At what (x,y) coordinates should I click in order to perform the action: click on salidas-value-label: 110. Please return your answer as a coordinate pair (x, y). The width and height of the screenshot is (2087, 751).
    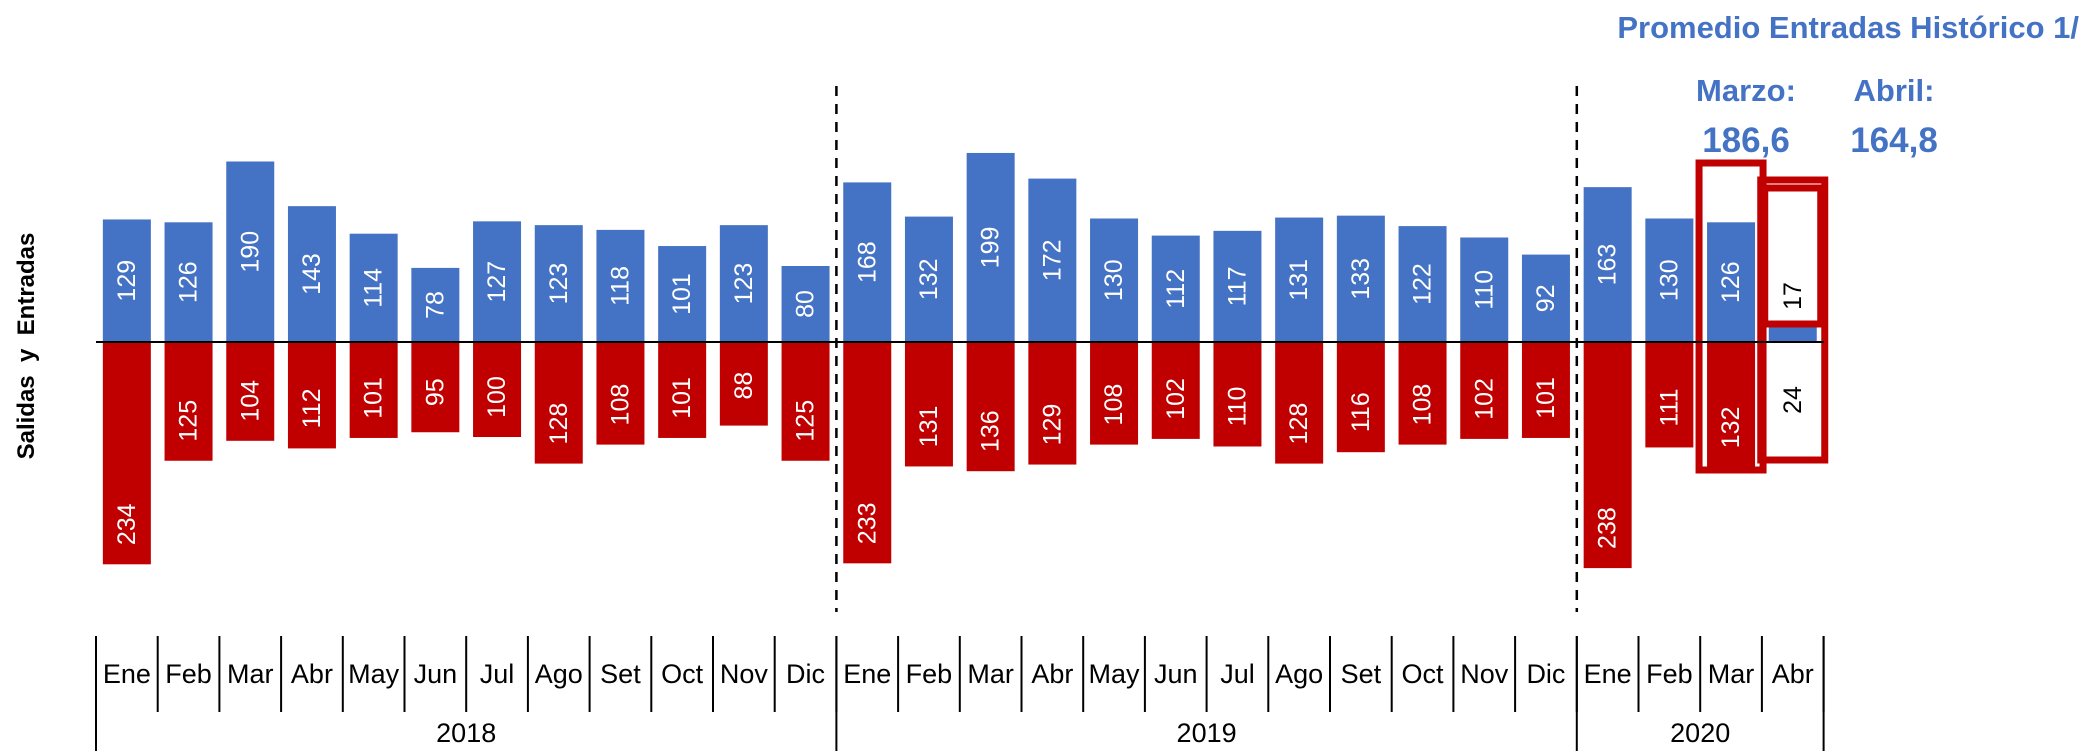
    Looking at the image, I should click on (1237, 407).